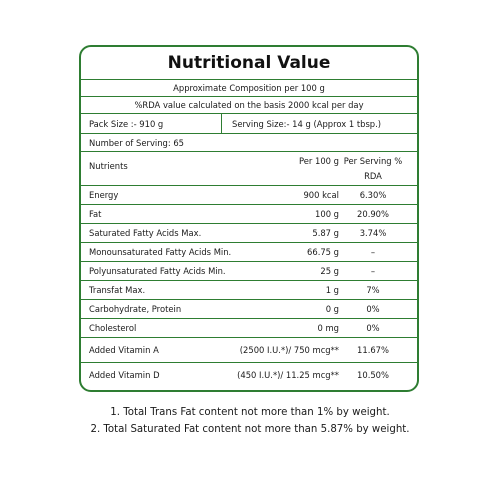  What do you see at coordinates (249, 289) in the screenshot?
I see `table-row: Transfat Max. 1 g 7%` at bounding box center [249, 289].